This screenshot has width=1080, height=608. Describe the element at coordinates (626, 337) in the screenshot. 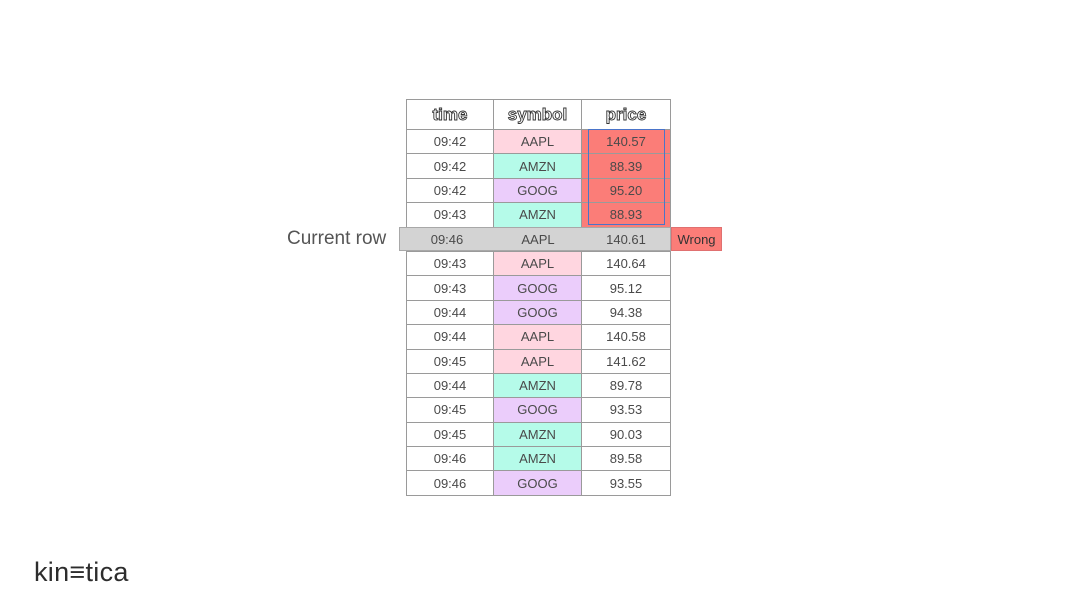

I see `cell-price: 140.58` at that location.